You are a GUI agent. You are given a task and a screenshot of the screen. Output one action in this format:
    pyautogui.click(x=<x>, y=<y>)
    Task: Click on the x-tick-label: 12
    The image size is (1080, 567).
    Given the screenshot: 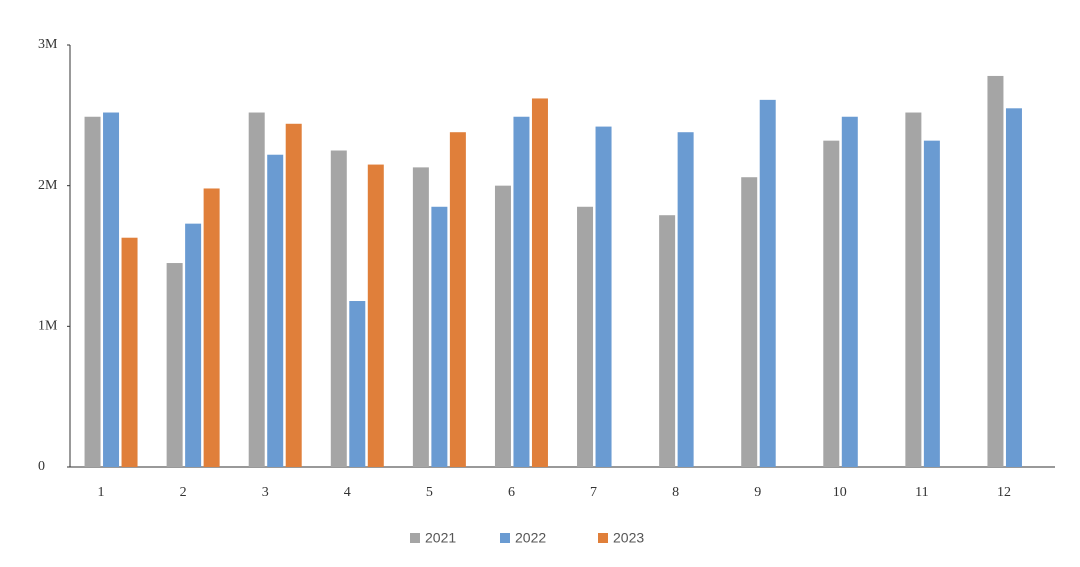 What is the action you would take?
    pyautogui.click(x=1004, y=492)
    